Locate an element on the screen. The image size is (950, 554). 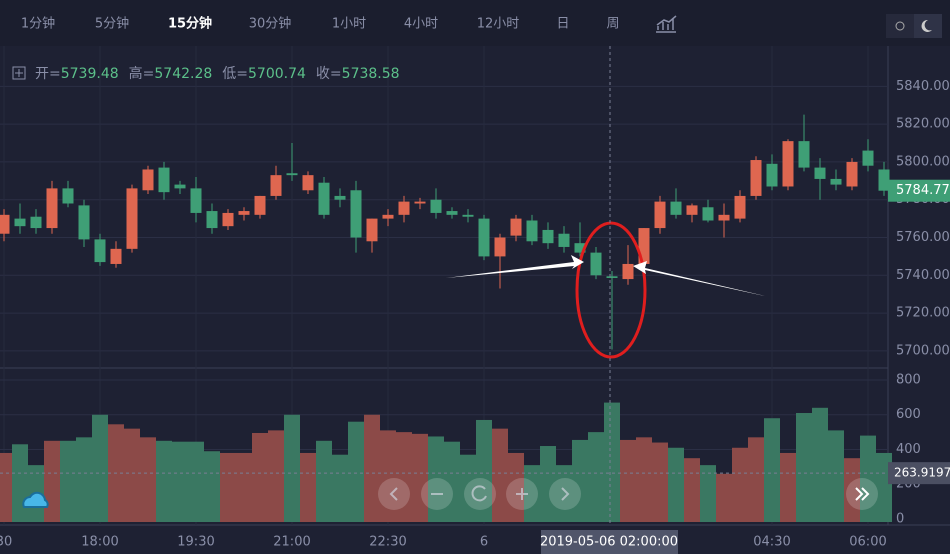
x-tick-label: 22:30 is located at coordinates (387, 542).